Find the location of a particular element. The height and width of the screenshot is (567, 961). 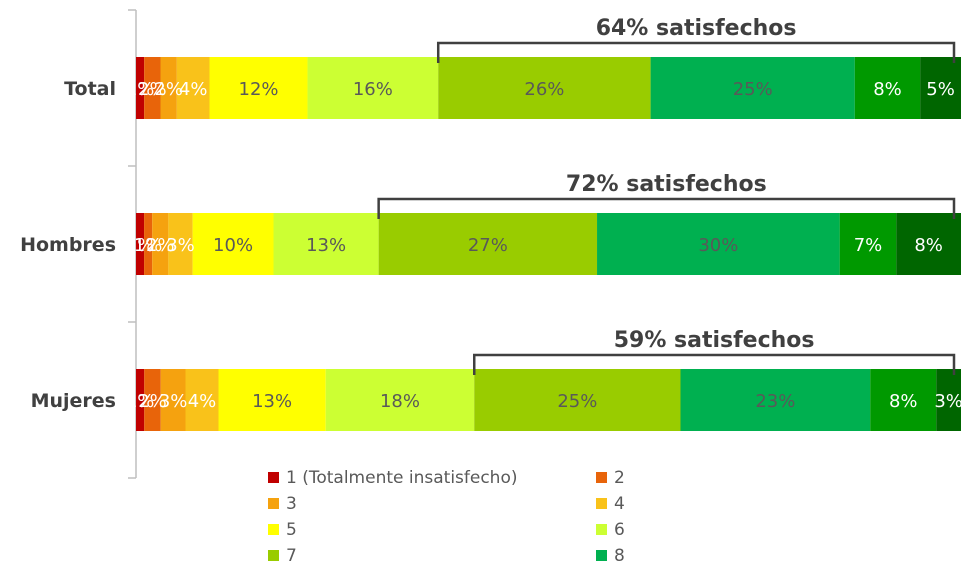

segment-value-label: 23% is located at coordinates (775, 401).